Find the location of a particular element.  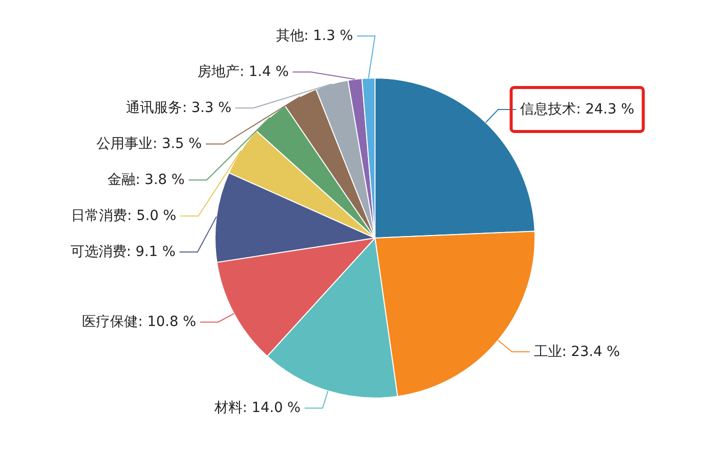

slice-label: 通讯服务: 3.3 % is located at coordinates (179, 108).